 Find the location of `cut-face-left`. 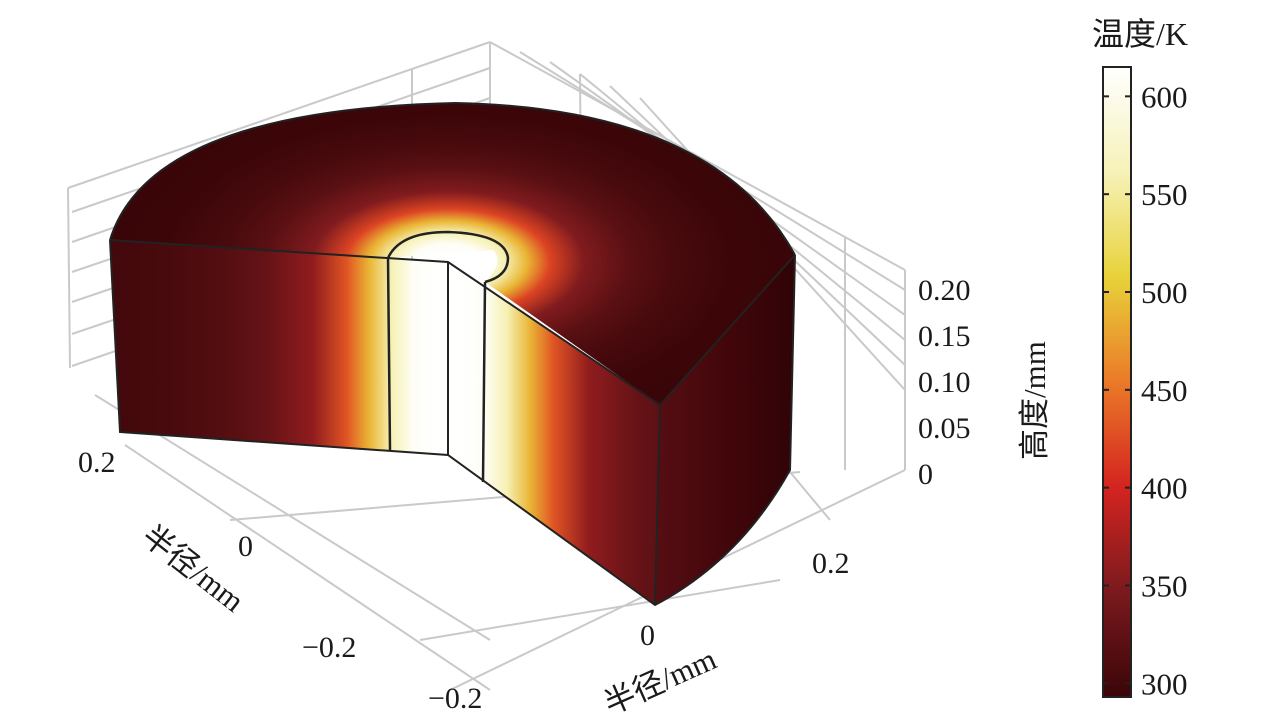

cut-face-left is located at coordinates (279, 347).